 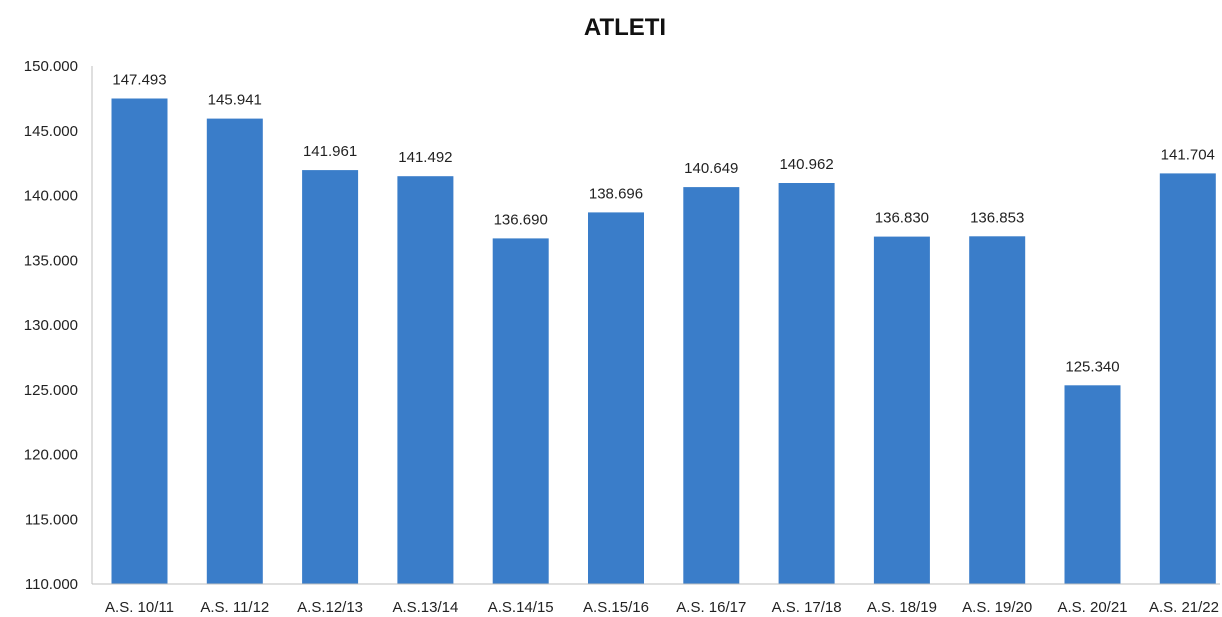 What do you see at coordinates (1092, 366) in the screenshot?
I see `data-label: 125.340` at bounding box center [1092, 366].